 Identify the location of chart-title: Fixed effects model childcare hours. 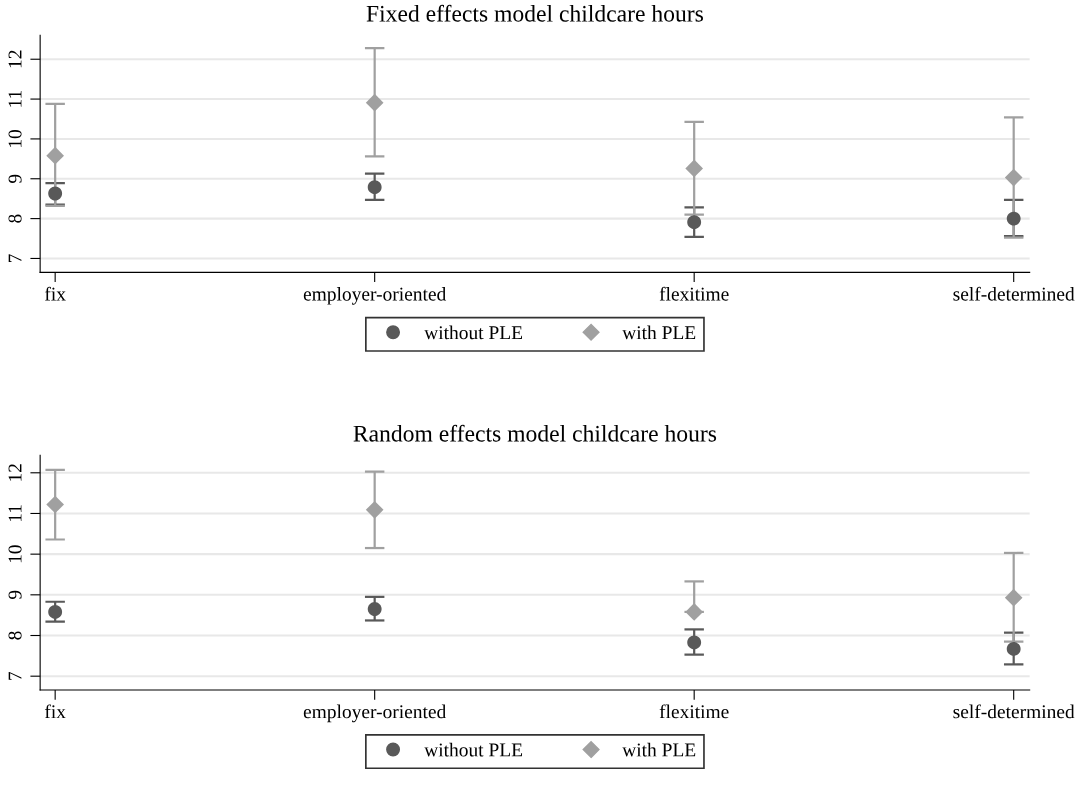
(534, 13).